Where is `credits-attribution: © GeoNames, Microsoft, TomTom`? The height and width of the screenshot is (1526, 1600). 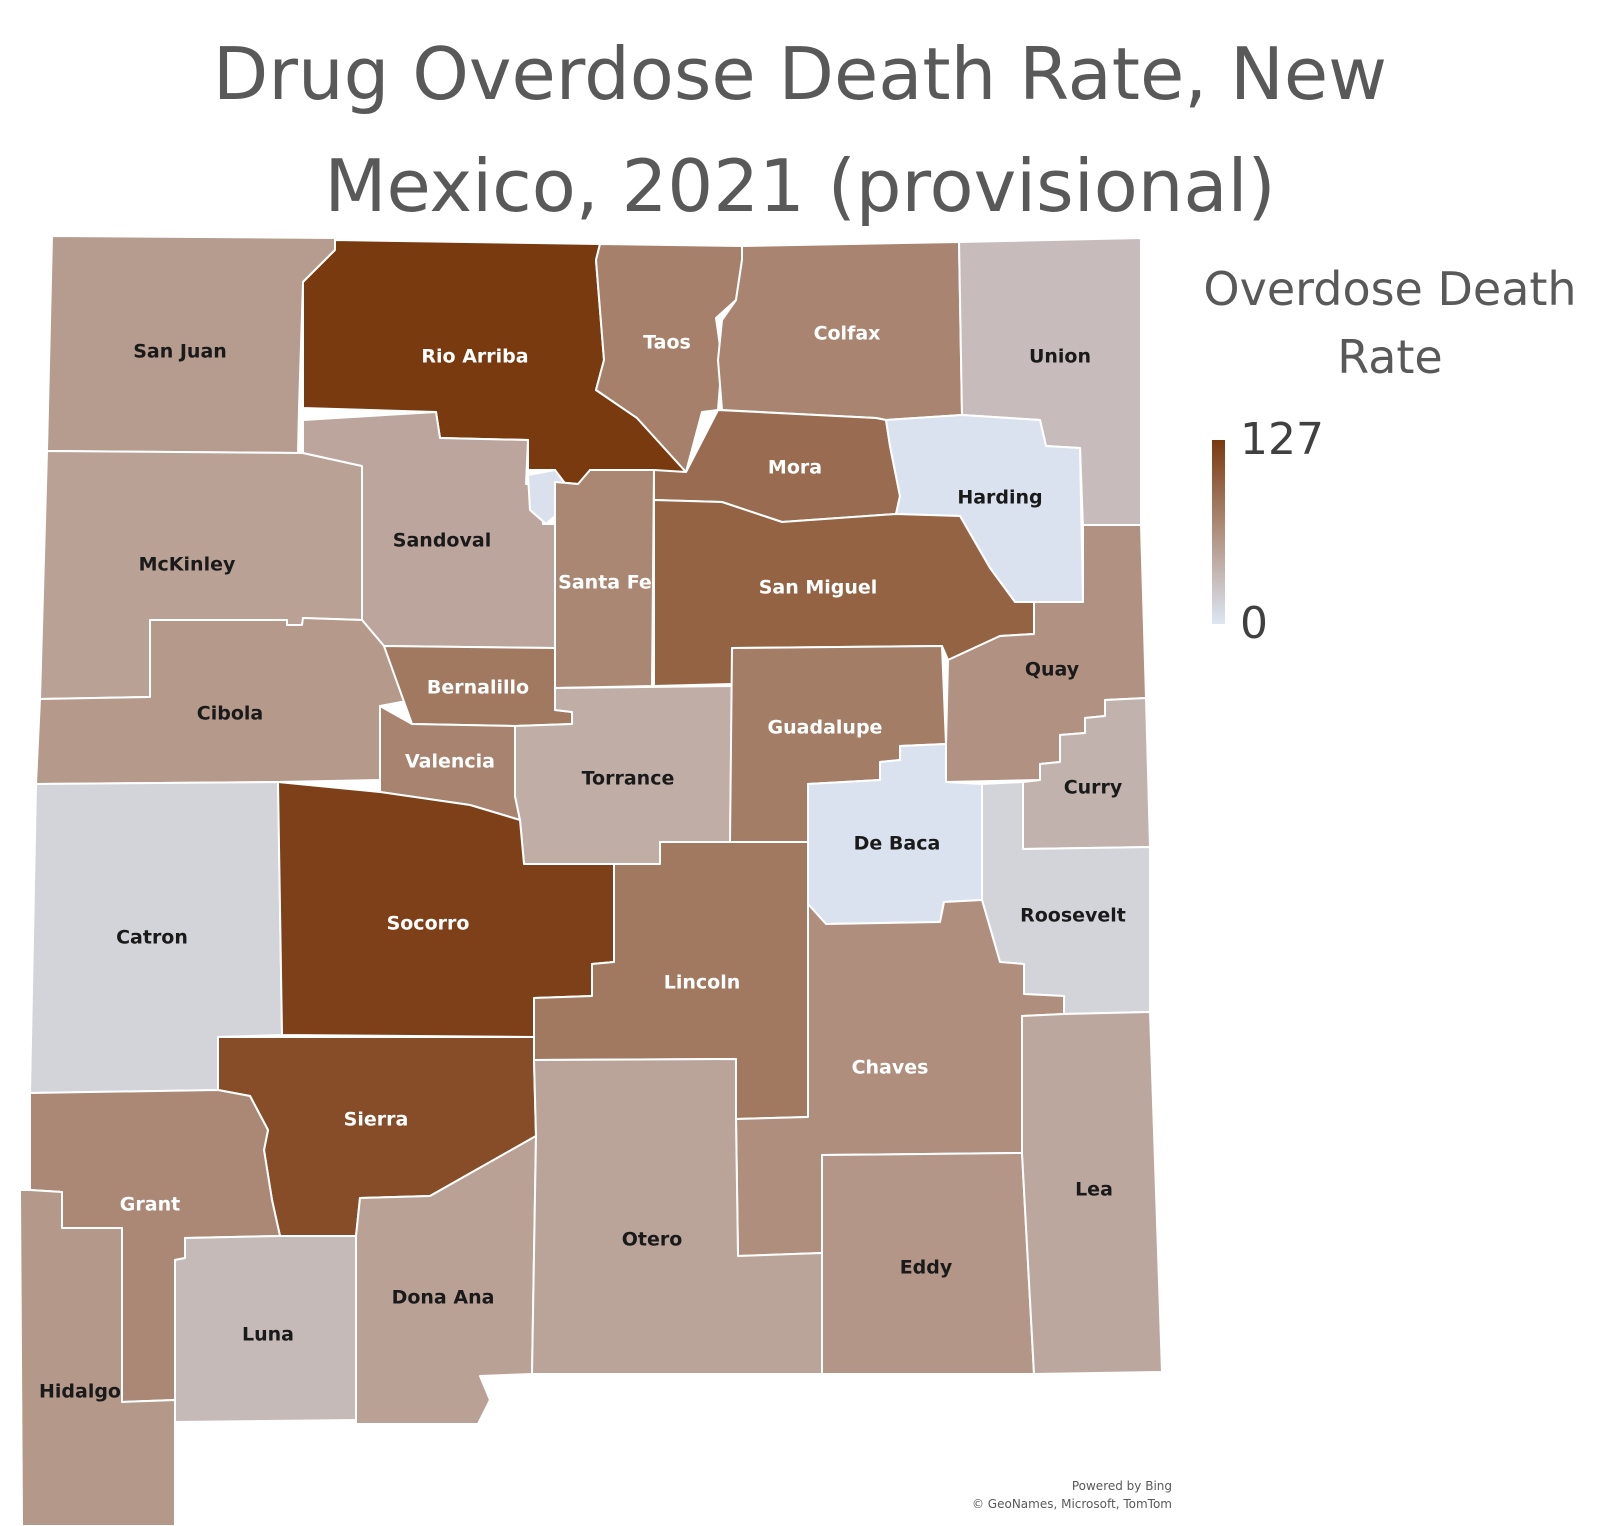 credits-attribution: © GeoNames, Microsoft, TomTom is located at coordinates (1071, 1504).